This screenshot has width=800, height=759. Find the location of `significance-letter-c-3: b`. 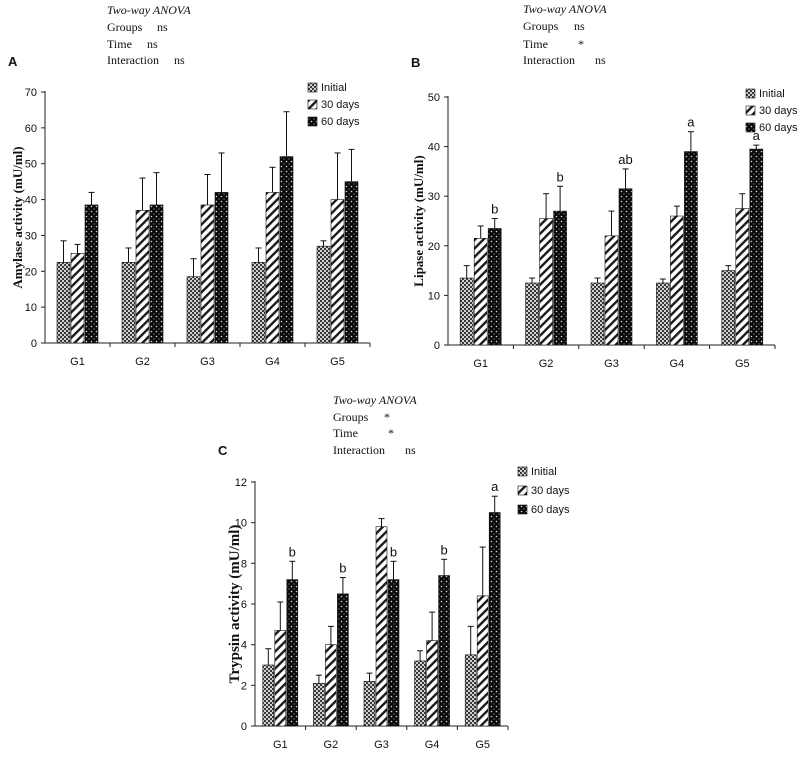

significance-letter-c-3: b is located at coordinates (443, 549).